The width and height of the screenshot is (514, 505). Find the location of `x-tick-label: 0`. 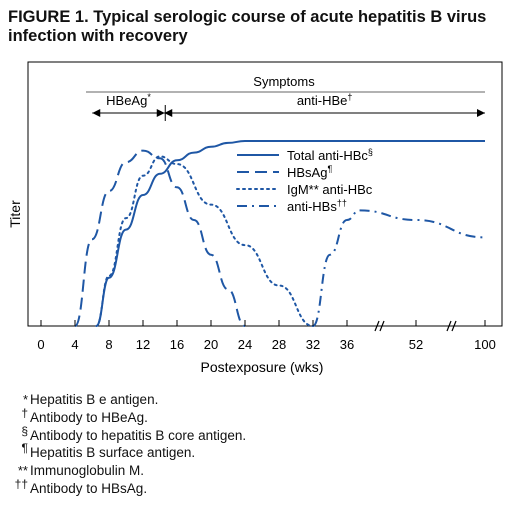

x-tick-label: 0 is located at coordinates (40, 344).